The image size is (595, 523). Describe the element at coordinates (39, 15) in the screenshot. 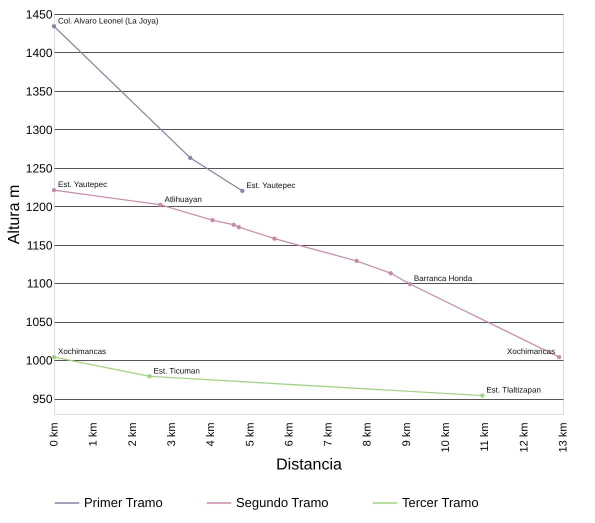

I see `y-tick-label: 1450` at that location.